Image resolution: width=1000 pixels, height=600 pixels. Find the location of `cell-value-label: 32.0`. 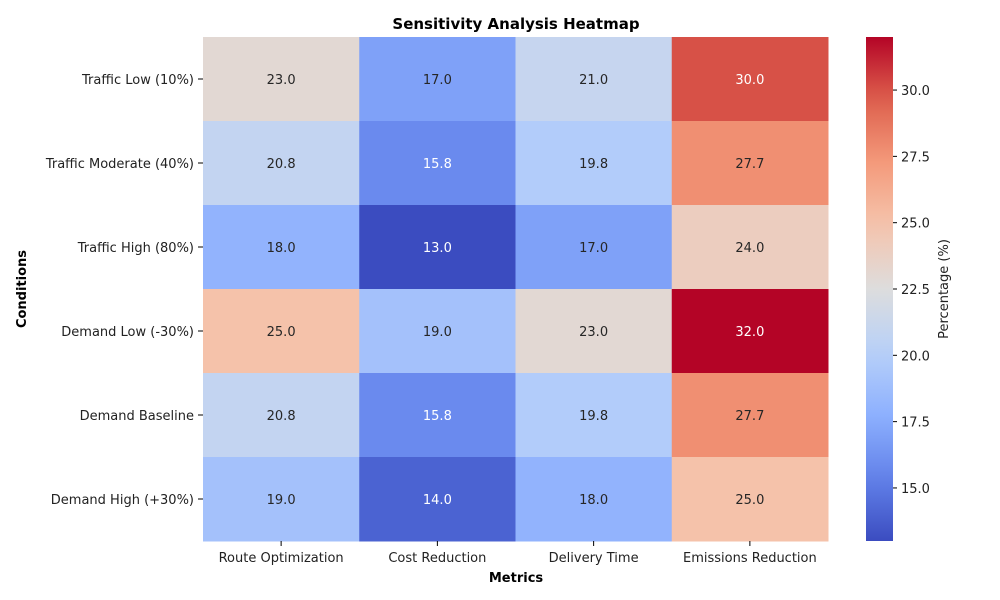

cell-value-label: 32.0 is located at coordinates (749, 332).